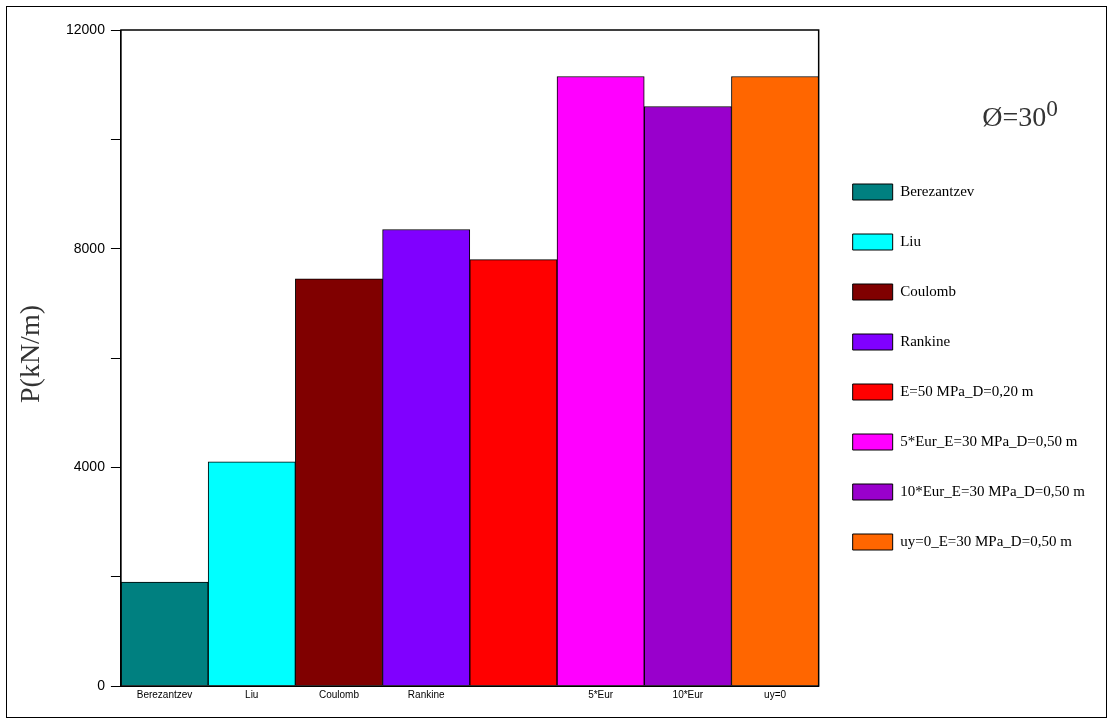  I want to click on y-tick-label: 0, so click(101, 684).